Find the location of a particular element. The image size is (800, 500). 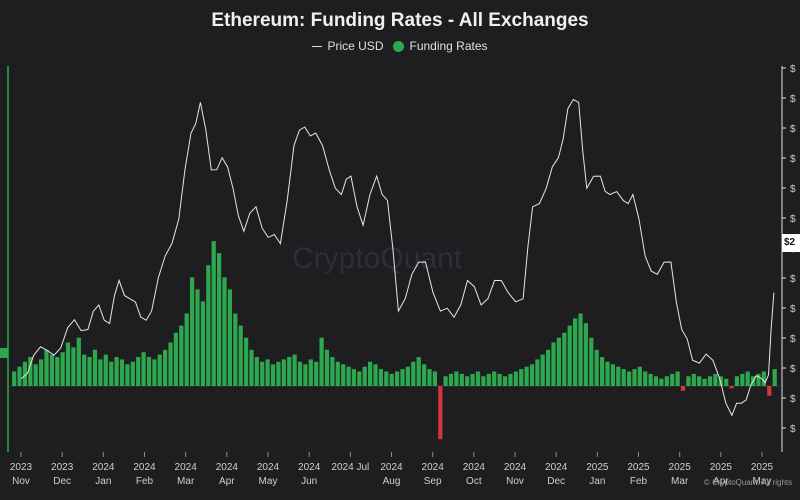

legend: Price USD Funding Rates is located at coordinates (400, 46).